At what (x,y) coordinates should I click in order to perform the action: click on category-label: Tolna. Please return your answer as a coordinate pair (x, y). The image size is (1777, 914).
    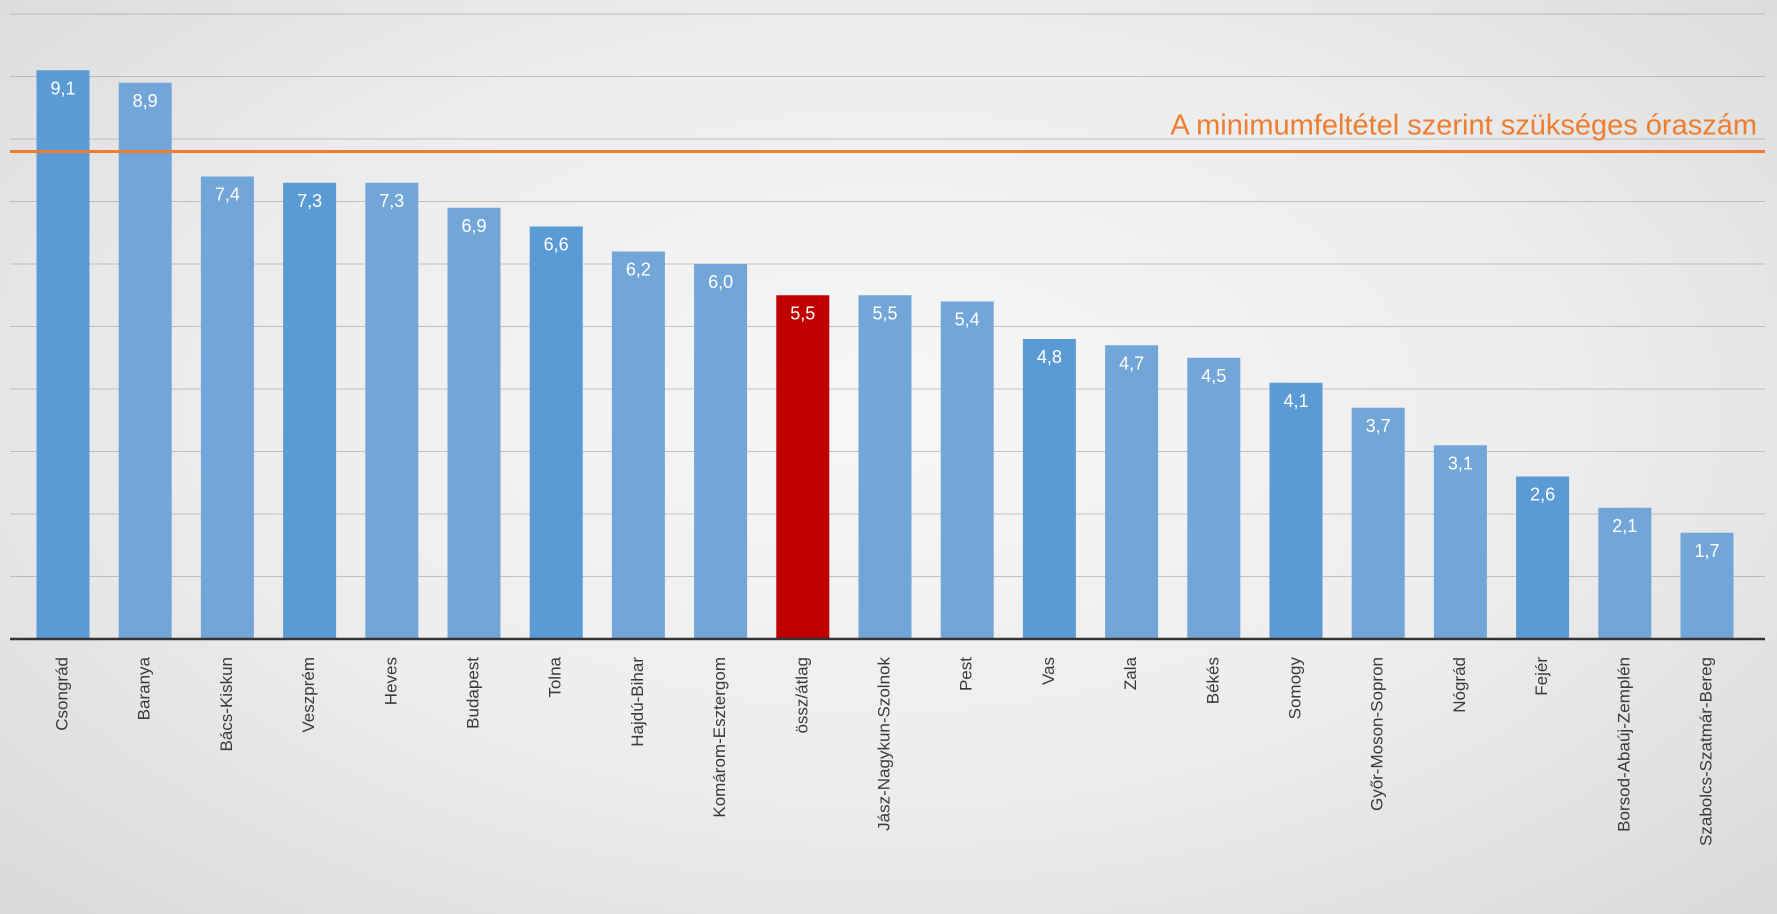
    Looking at the image, I should click on (555, 676).